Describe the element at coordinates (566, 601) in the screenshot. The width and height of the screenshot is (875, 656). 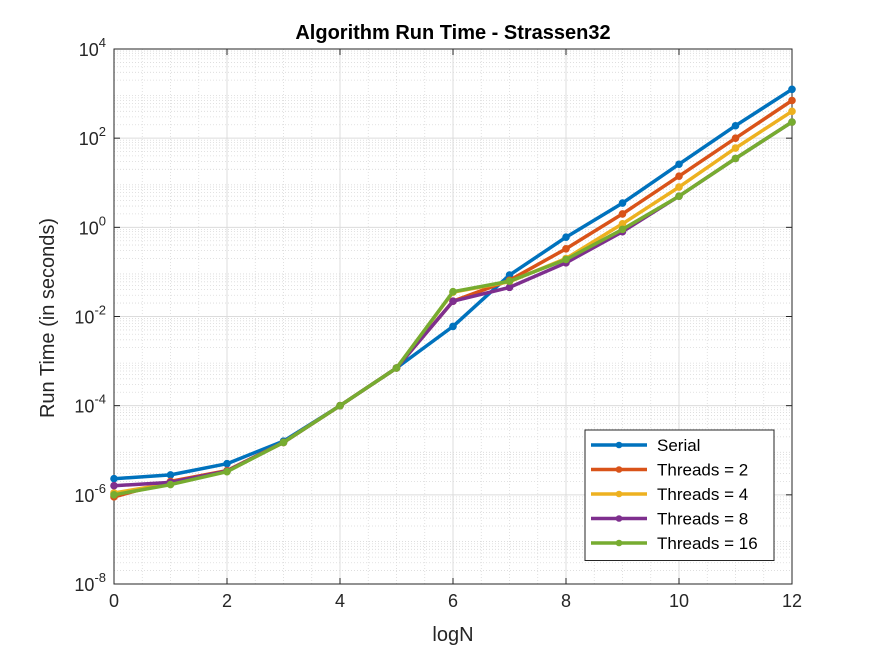
I see `x-tick-label: 8` at that location.